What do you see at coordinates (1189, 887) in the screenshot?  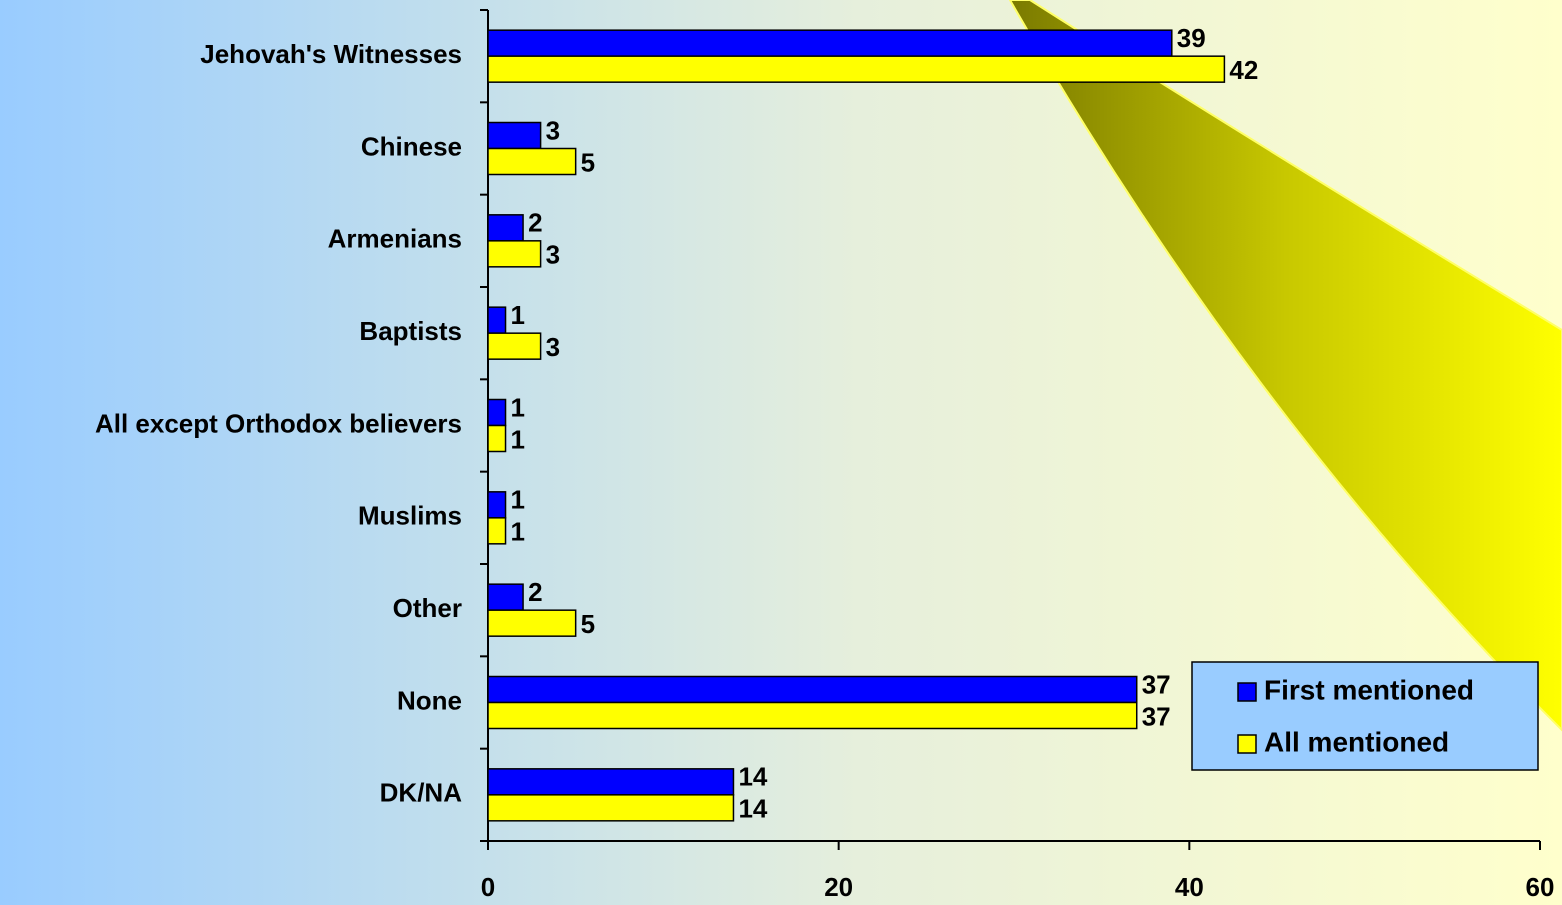 I see `x-tick-label: 40` at bounding box center [1189, 887].